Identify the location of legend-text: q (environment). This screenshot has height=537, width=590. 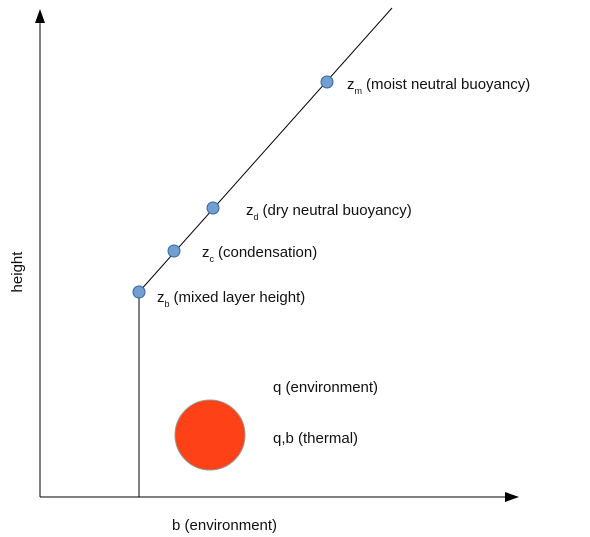
(325, 387).